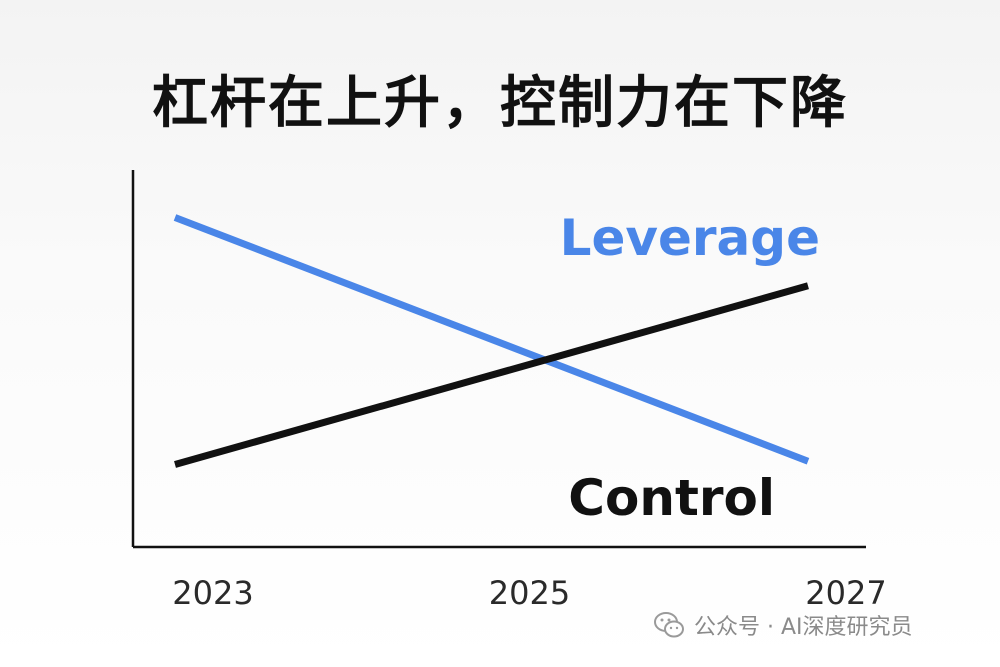 This screenshot has width=1000, height=667. Describe the element at coordinates (690, 238) in the screenshot. I see `series-label-leverage: Leverage` at that location.